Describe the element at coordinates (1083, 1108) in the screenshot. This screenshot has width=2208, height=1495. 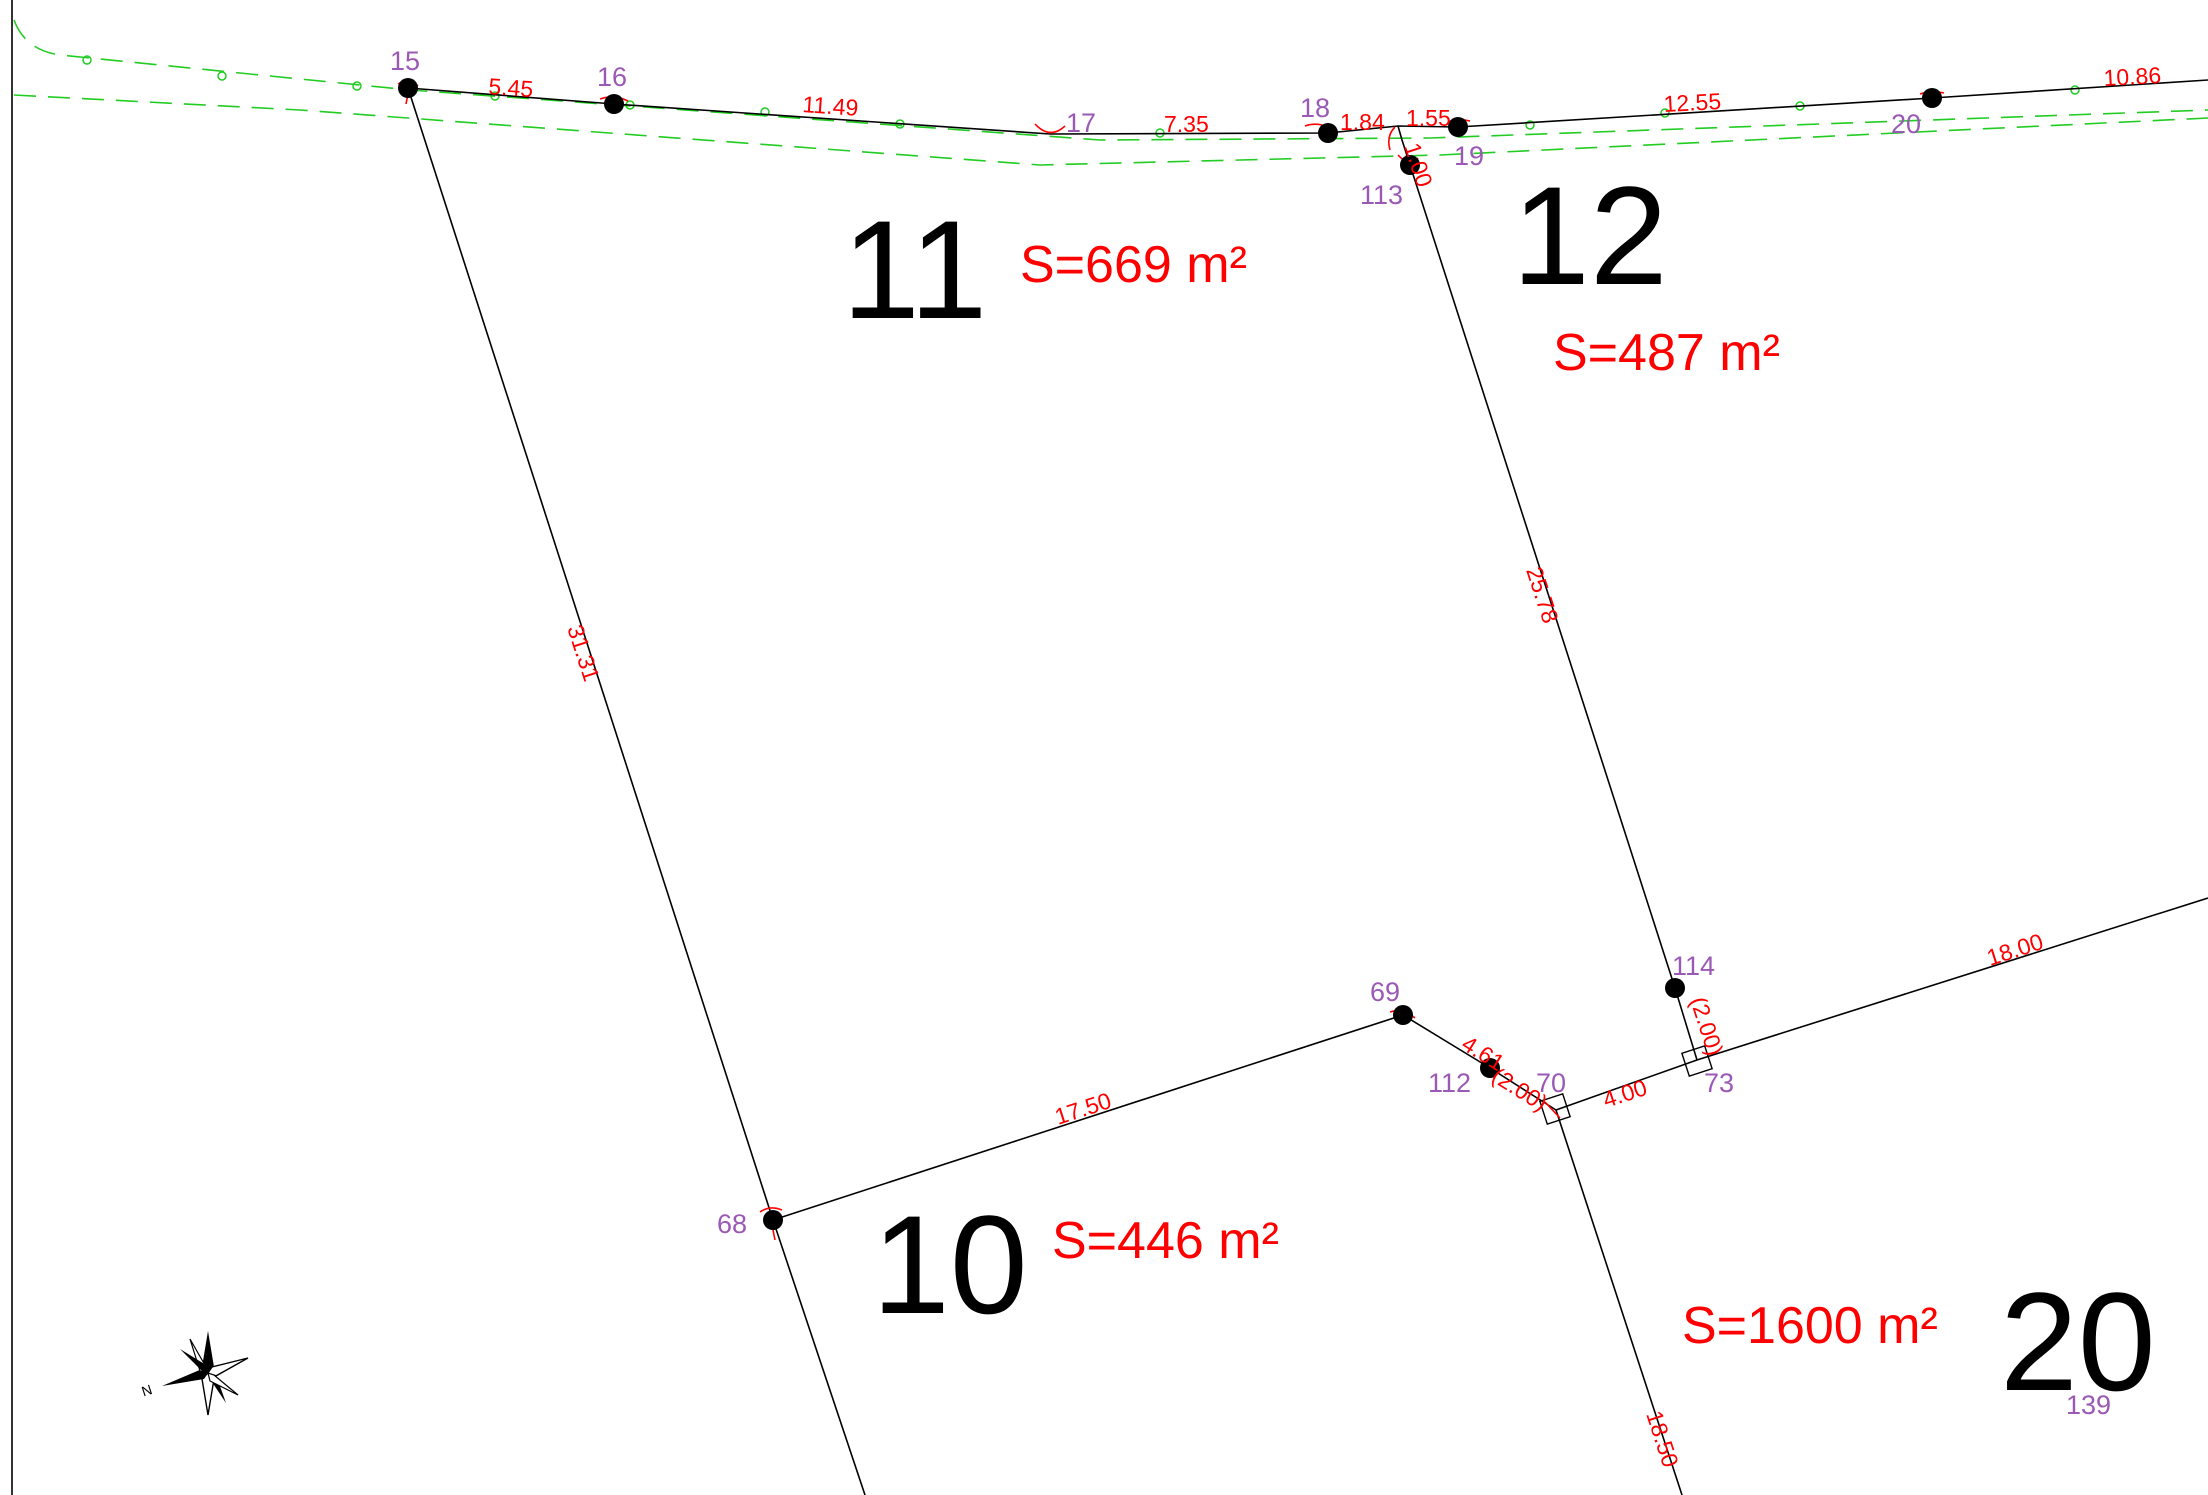
I see `dimension-label: 17.50` at that location.